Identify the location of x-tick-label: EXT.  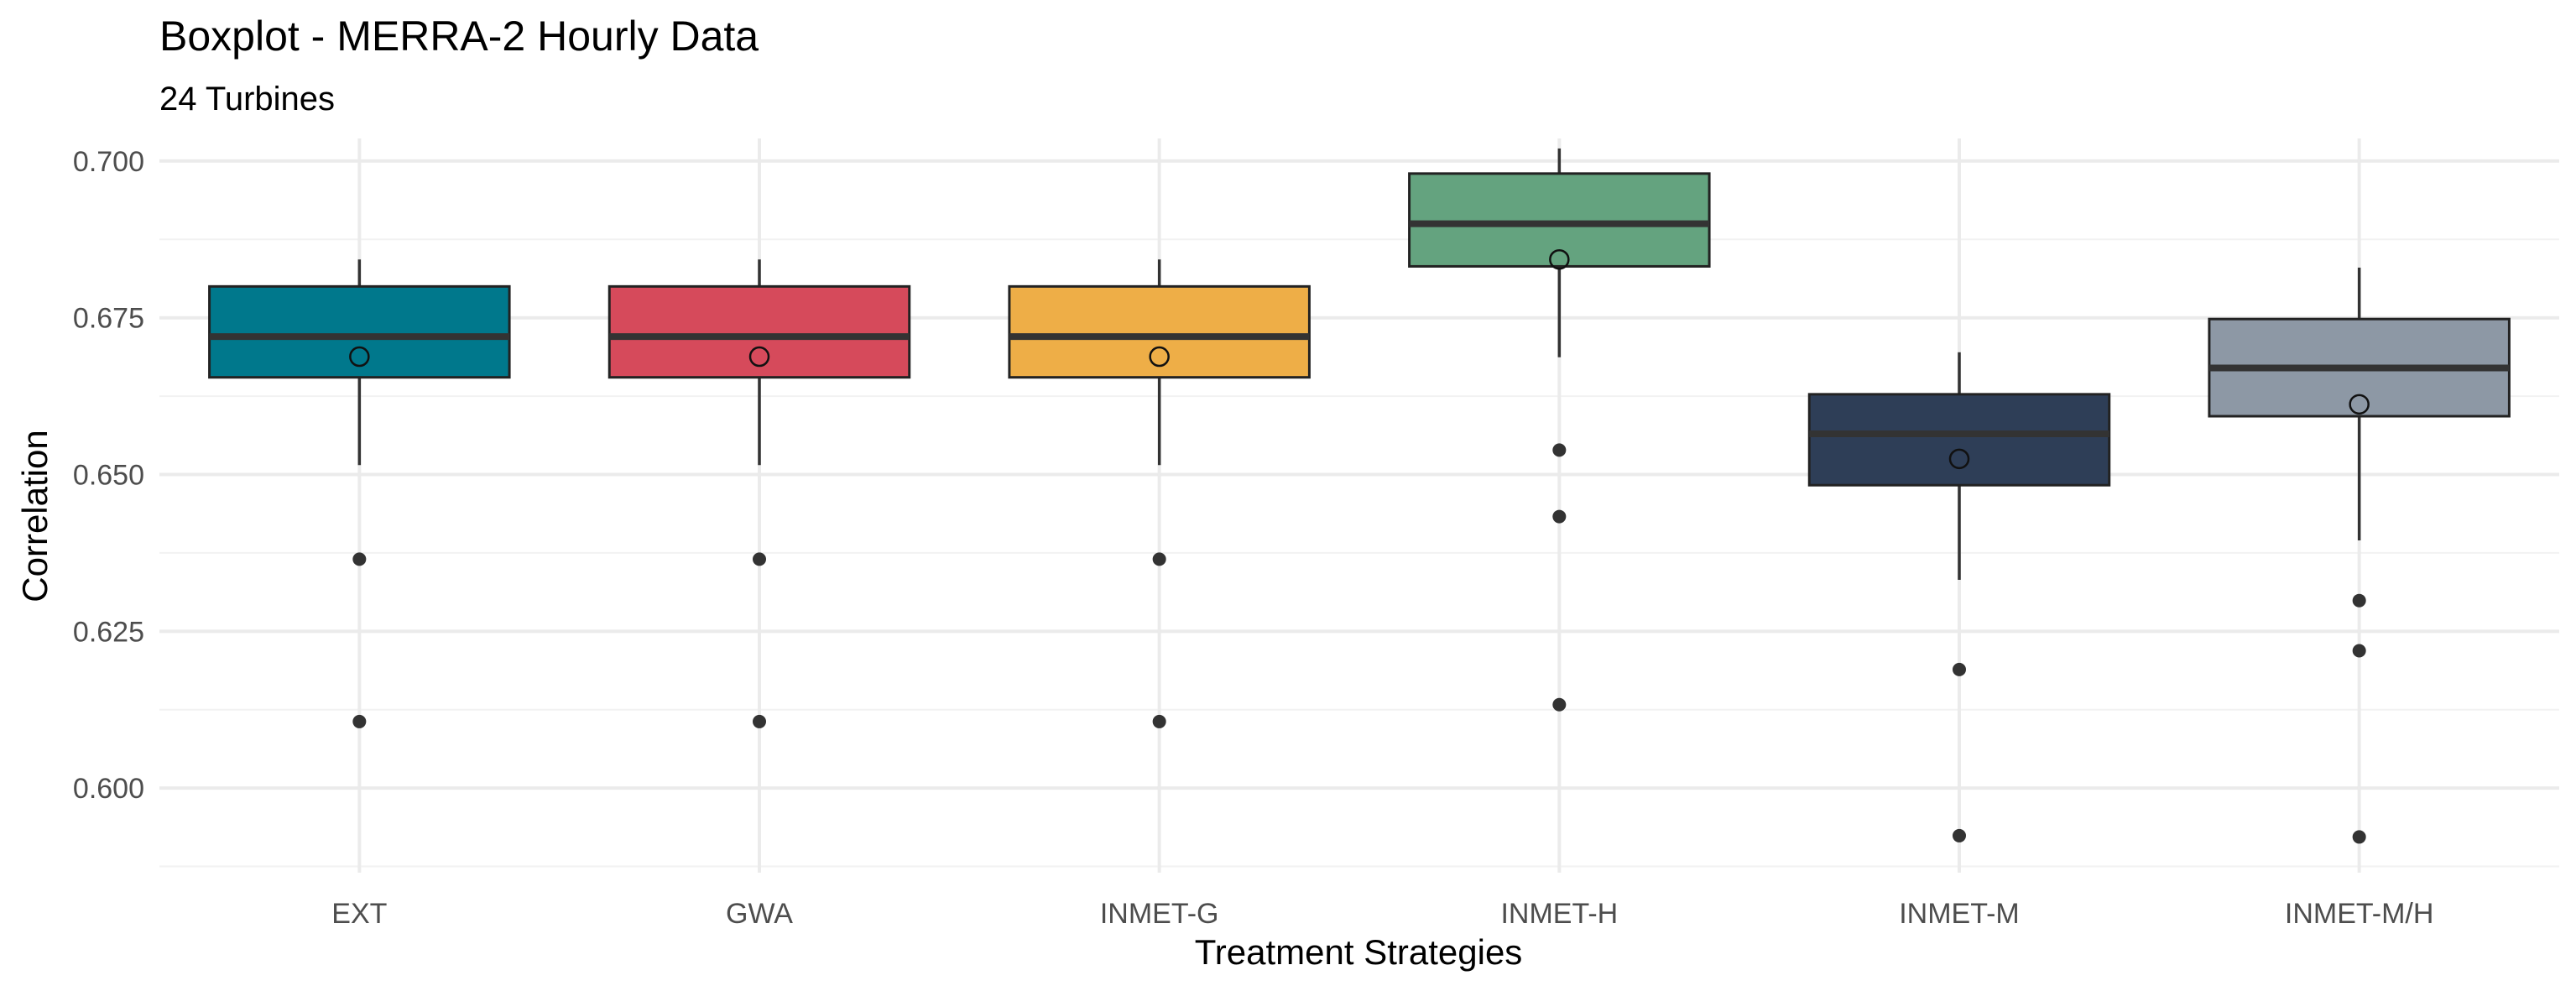
(359, 914).